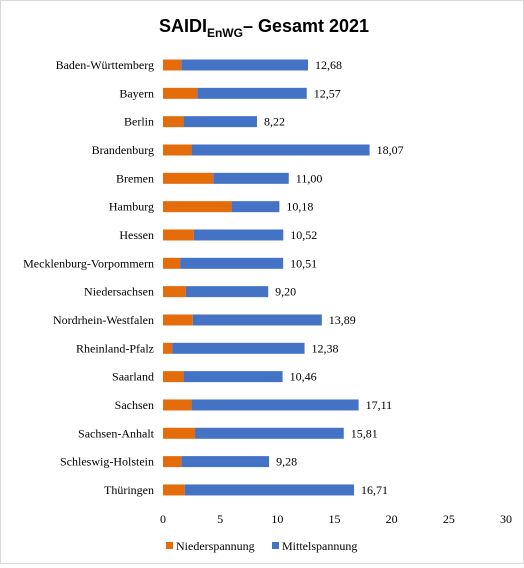 The image size is (524, 568). I want to click on x-tick-label: 20, so click(392, 519).